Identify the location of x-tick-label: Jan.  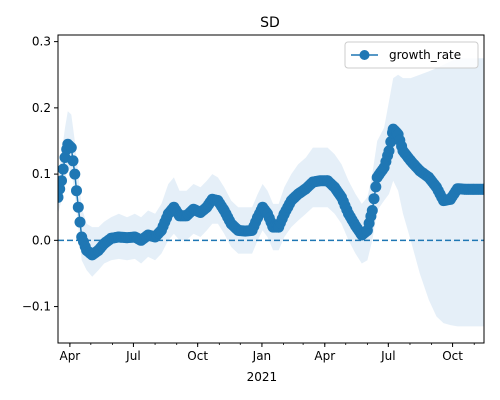
(262, 356).